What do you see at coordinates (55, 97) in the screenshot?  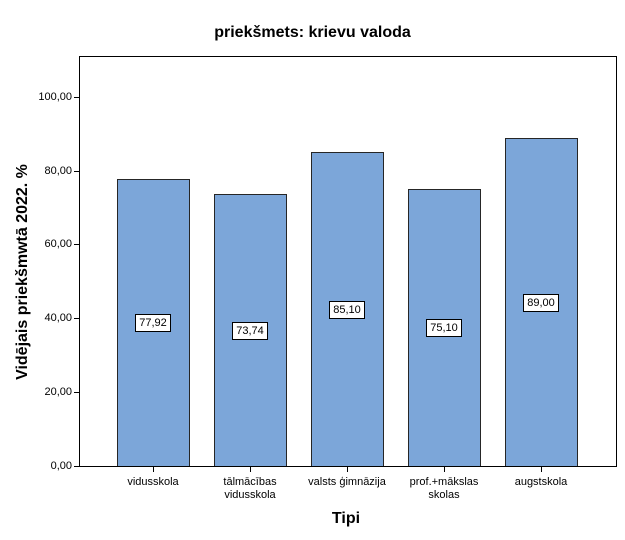 I see `y-tick-label: 100,00` at bounding box center [55, 97].